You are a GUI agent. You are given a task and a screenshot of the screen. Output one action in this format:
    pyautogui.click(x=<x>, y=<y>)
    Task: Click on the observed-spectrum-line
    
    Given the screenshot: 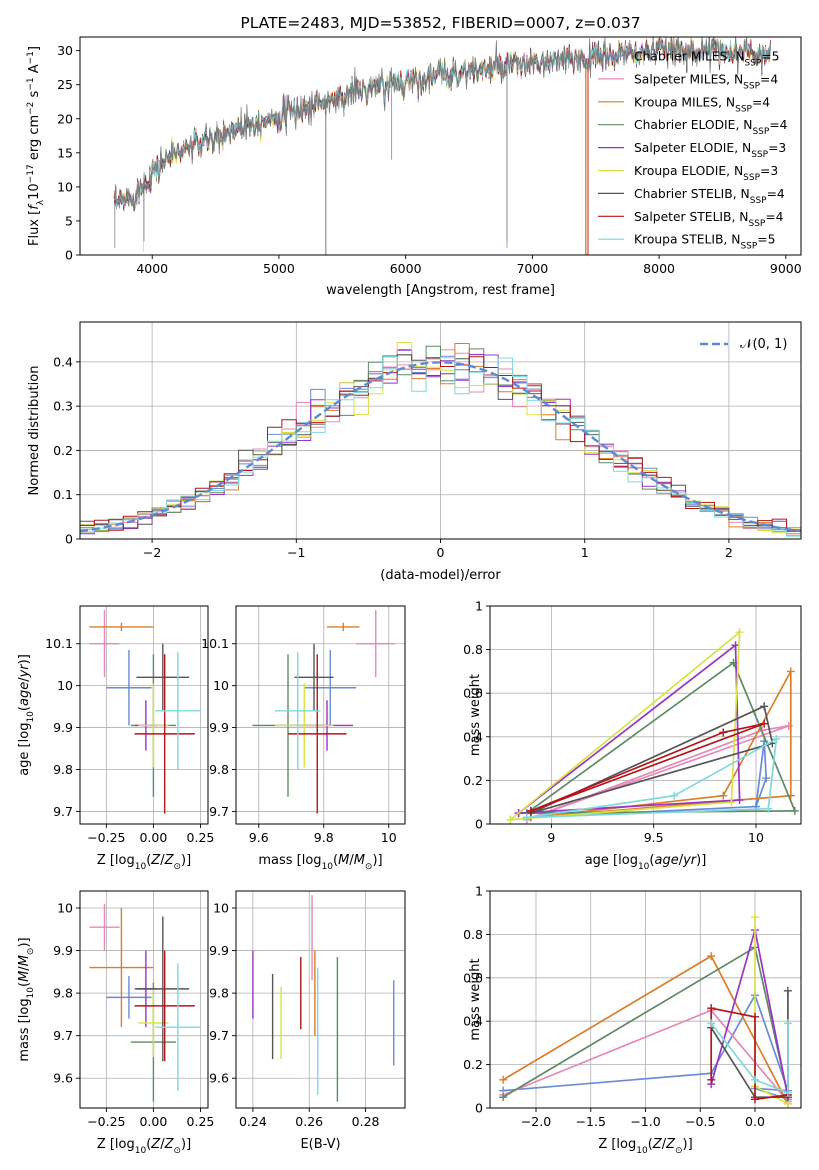 What is the action you would take?
    pyautogui.click(x=442, y=146)
    